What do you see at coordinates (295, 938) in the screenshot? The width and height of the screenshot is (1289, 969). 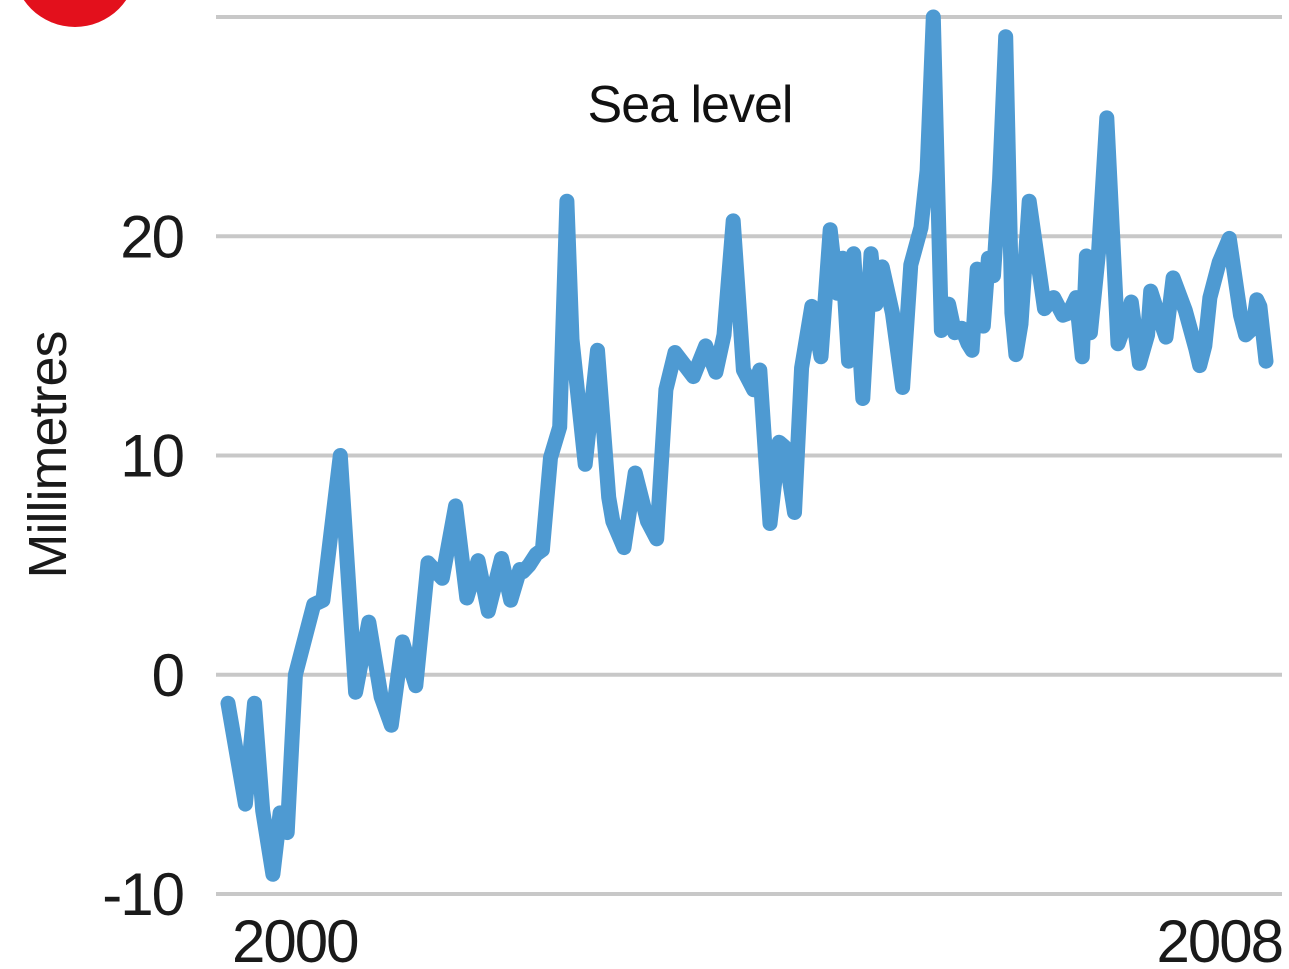 I see `x-tick-label: 2000` at bounding box center [295, 938].